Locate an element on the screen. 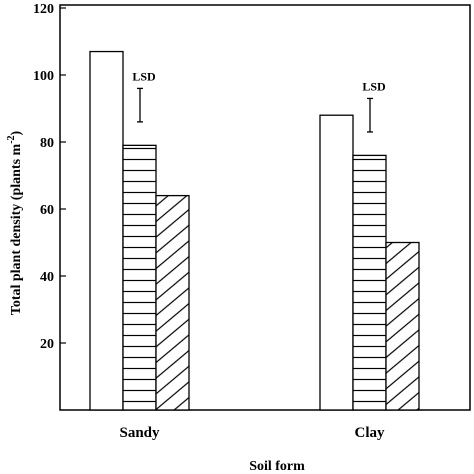  bar-sandy-horizontal-lines is located at coordinates (139, 277).